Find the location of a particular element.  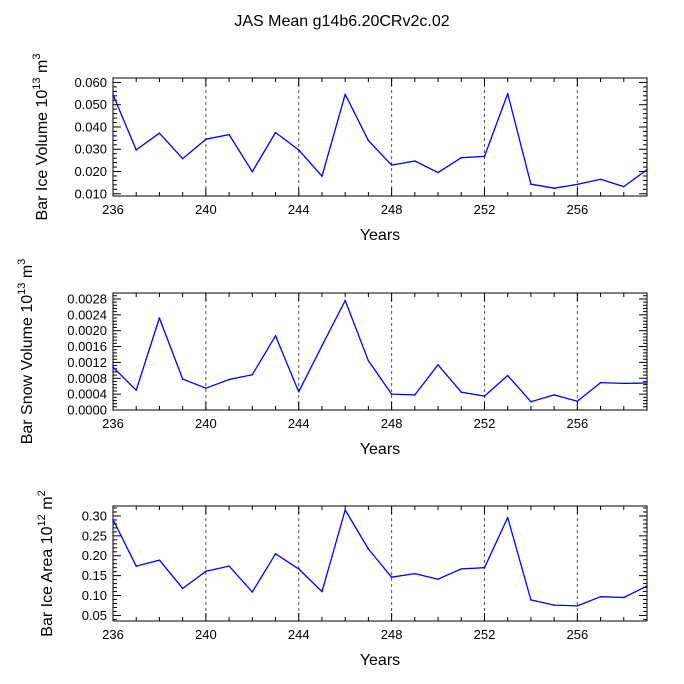

chart-title: JAS Mean g14b6.20CRv2c.02 is located at coordinates (341, 21).